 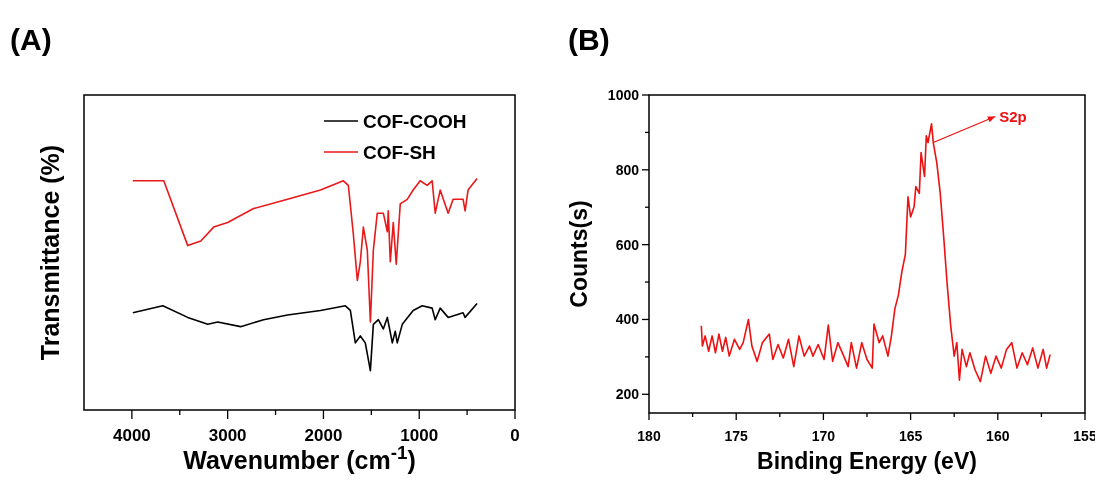 What do you see at coordinates (823, 436) in the screenshot?
I see `x-tick-label: 170` at bounding box center [823, 436].